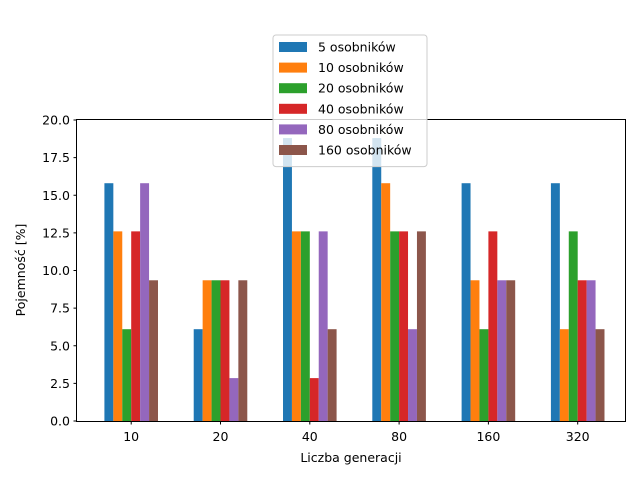 This screenshot has width=640, height=480. Describe the element at coordinates (56, 120) in the screenshot. I see `y-tick-label: 20.0` at that location.